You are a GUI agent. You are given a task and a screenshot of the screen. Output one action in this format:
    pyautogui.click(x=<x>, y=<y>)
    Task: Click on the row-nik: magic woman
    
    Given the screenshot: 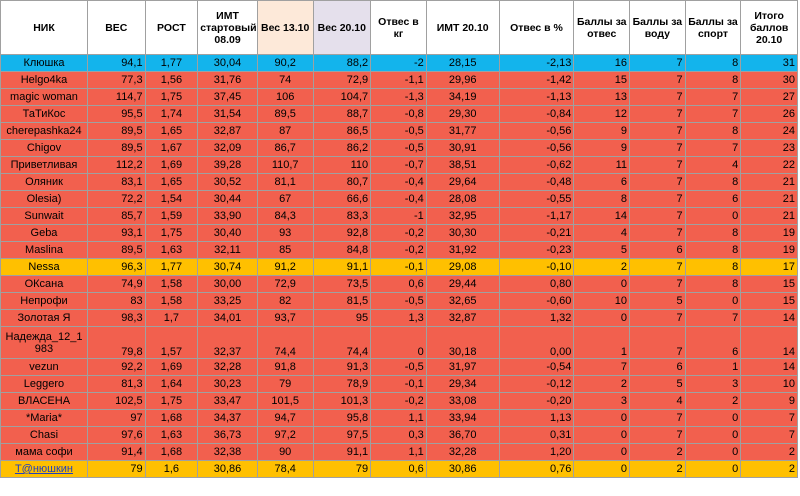 What is the action you would take?
    pyautogui.click(x=44, y=97)
    